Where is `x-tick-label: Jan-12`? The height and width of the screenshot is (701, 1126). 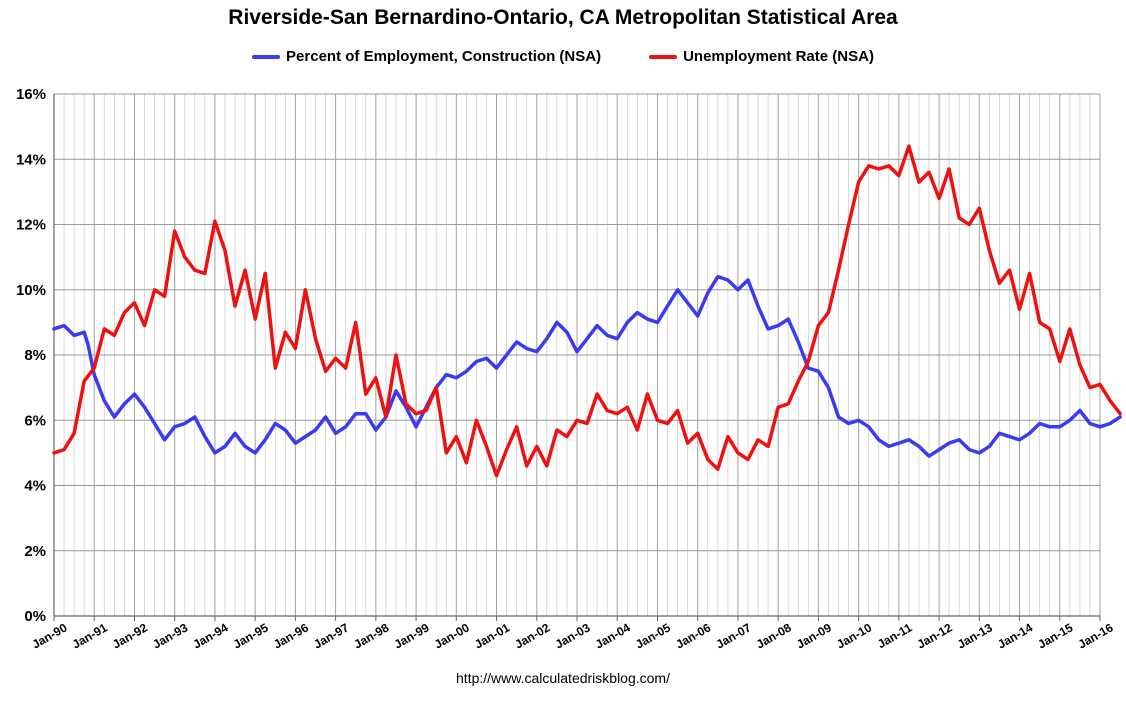 x-tick-label: Jan-12 is located at coordinates (935, 635).